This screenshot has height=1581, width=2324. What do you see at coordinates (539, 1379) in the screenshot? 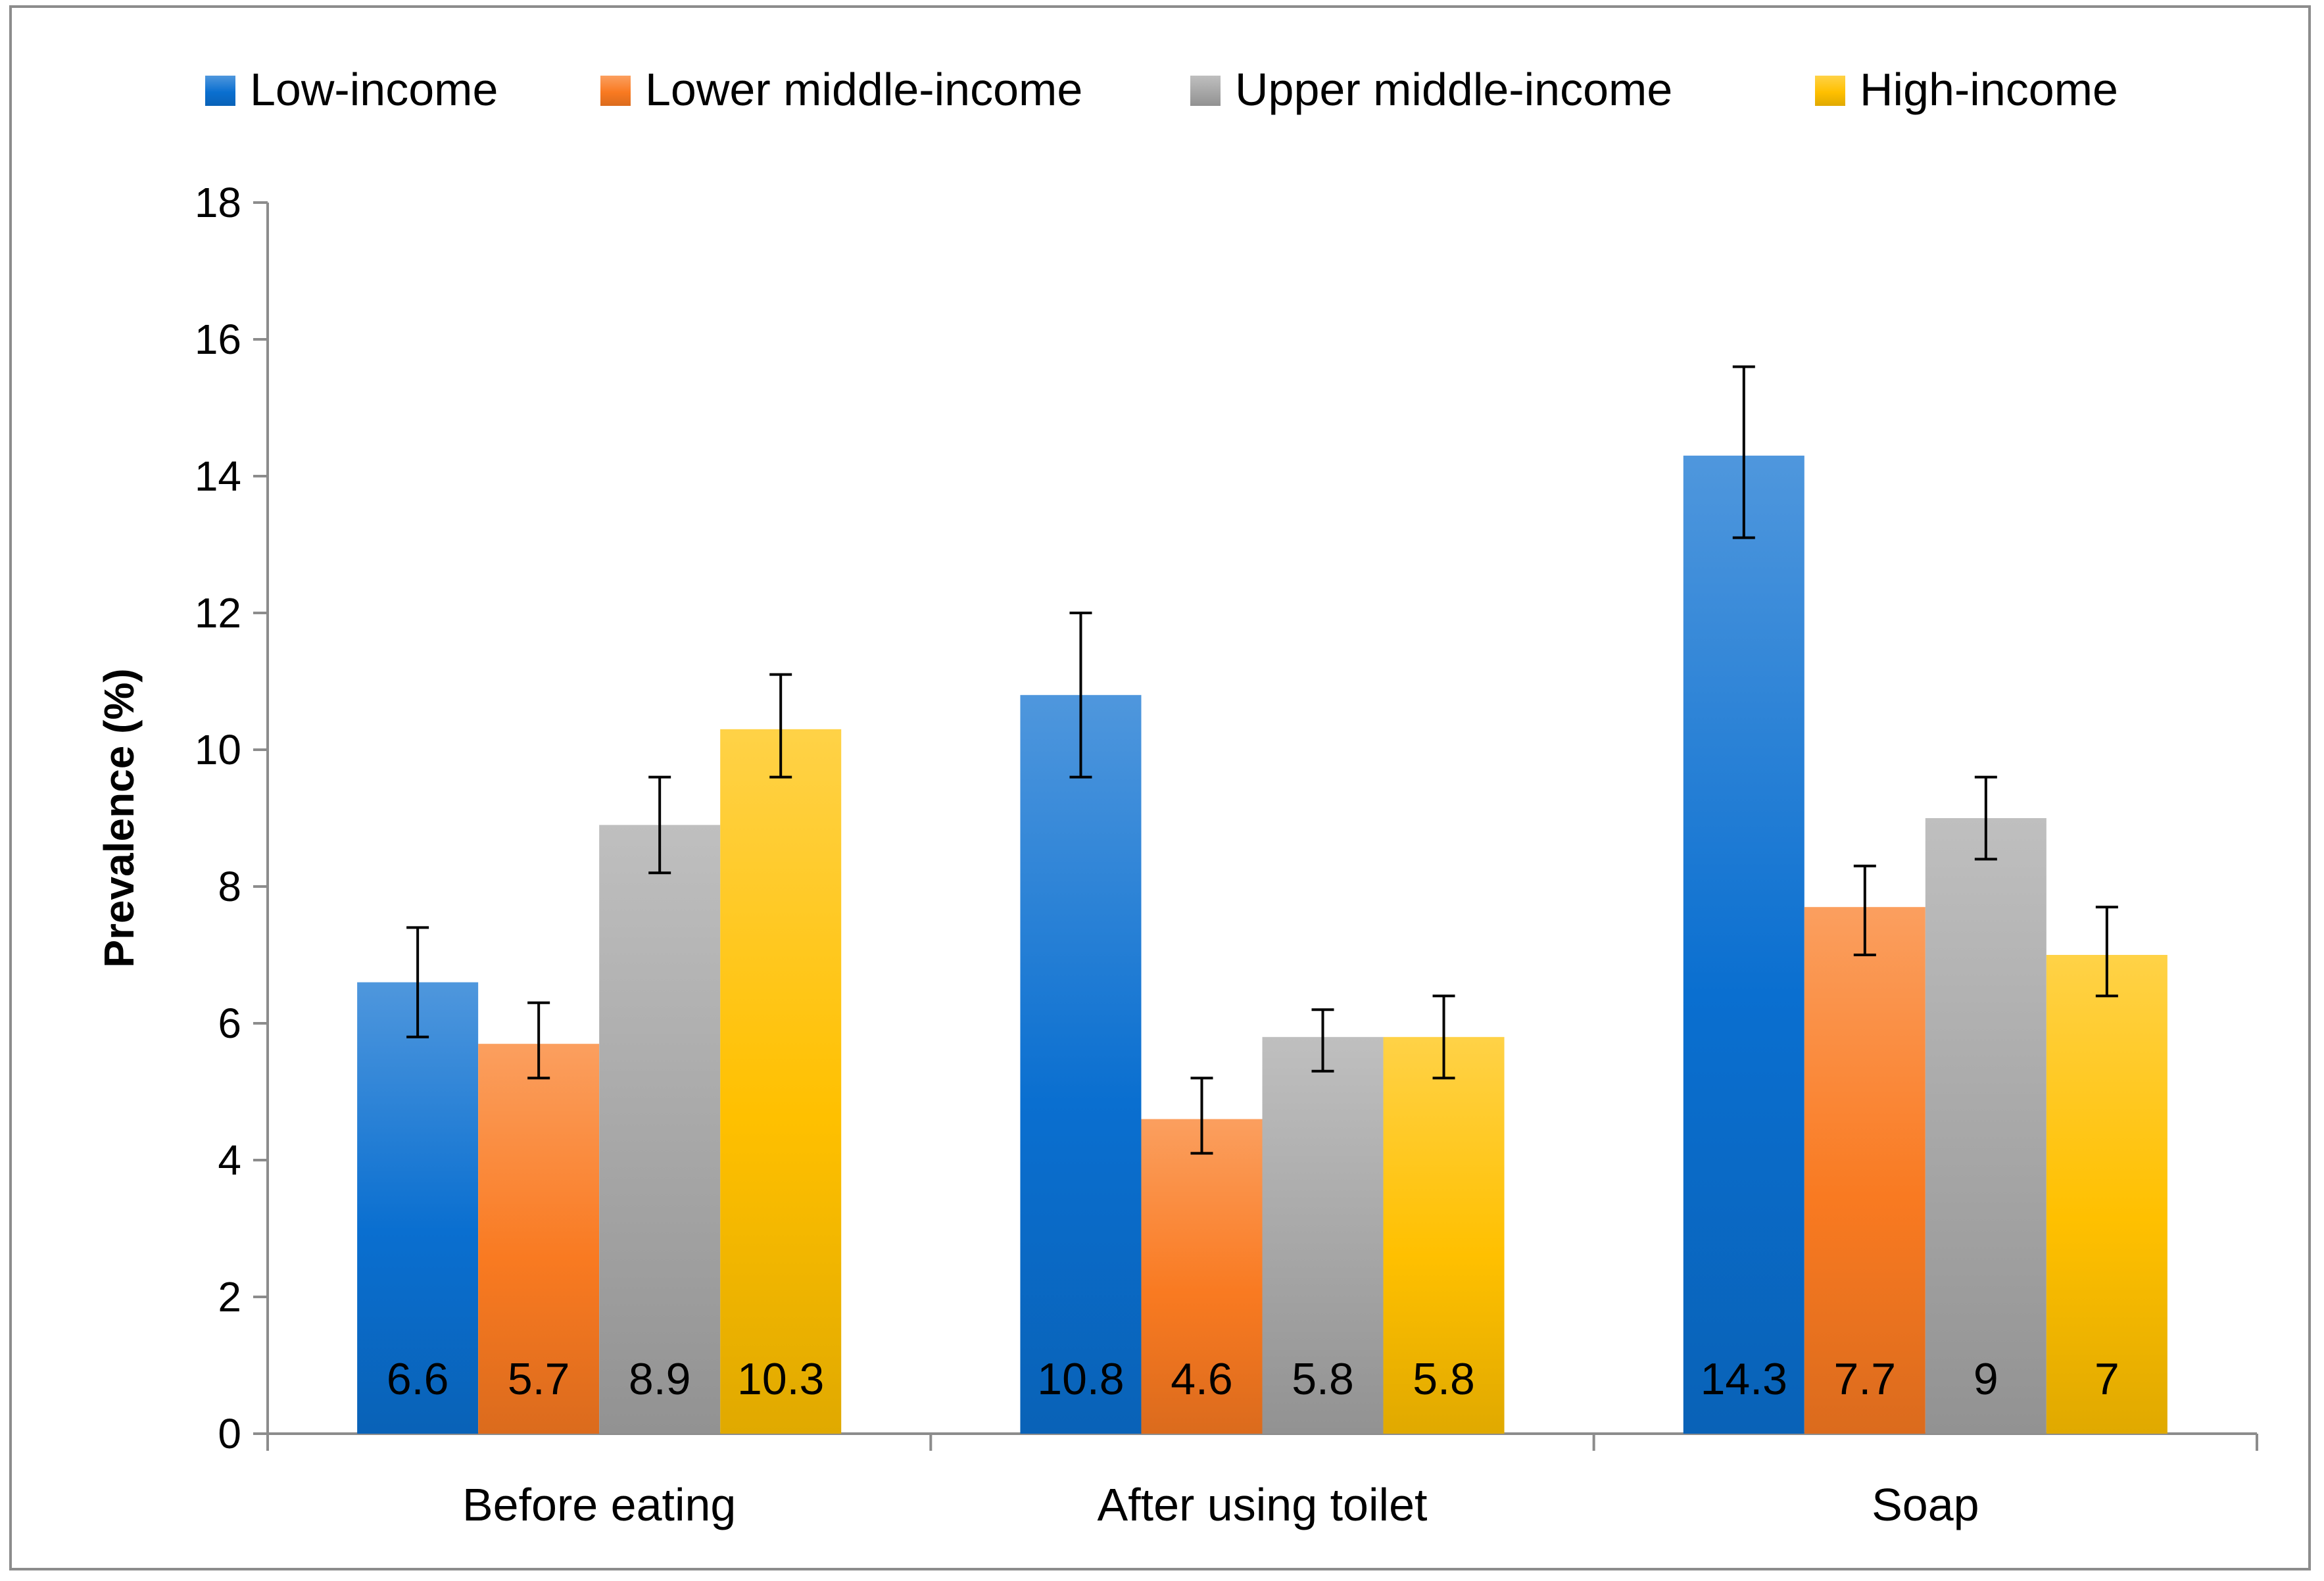
I see `data-label: 5.7` at bounding box center [539, 1379].